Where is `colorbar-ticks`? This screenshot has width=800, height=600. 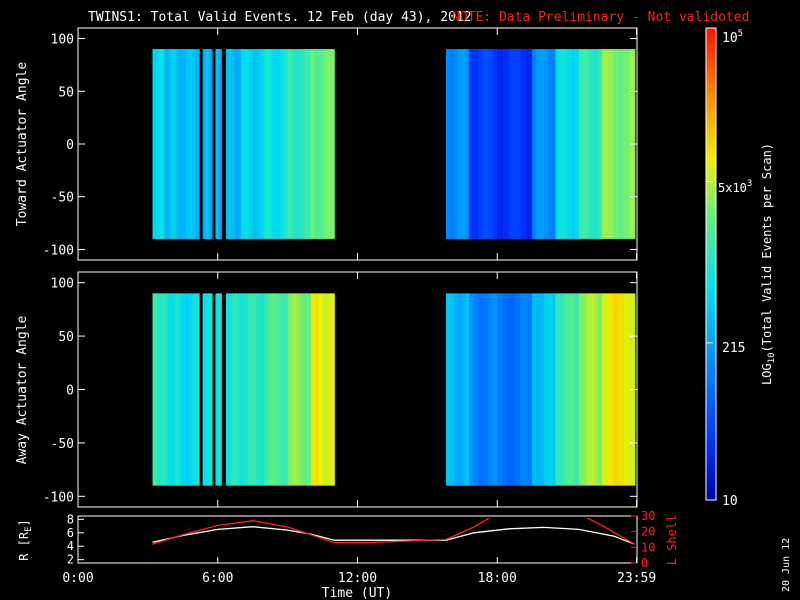 colorbar-ticks is located at coordinates (709, 264).